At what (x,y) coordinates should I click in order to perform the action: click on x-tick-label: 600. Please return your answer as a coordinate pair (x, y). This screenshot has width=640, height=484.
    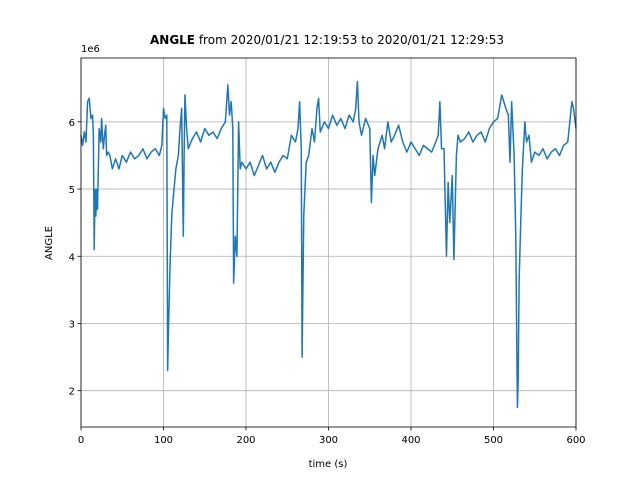
    Looking at the image, I should click on (575, 440).